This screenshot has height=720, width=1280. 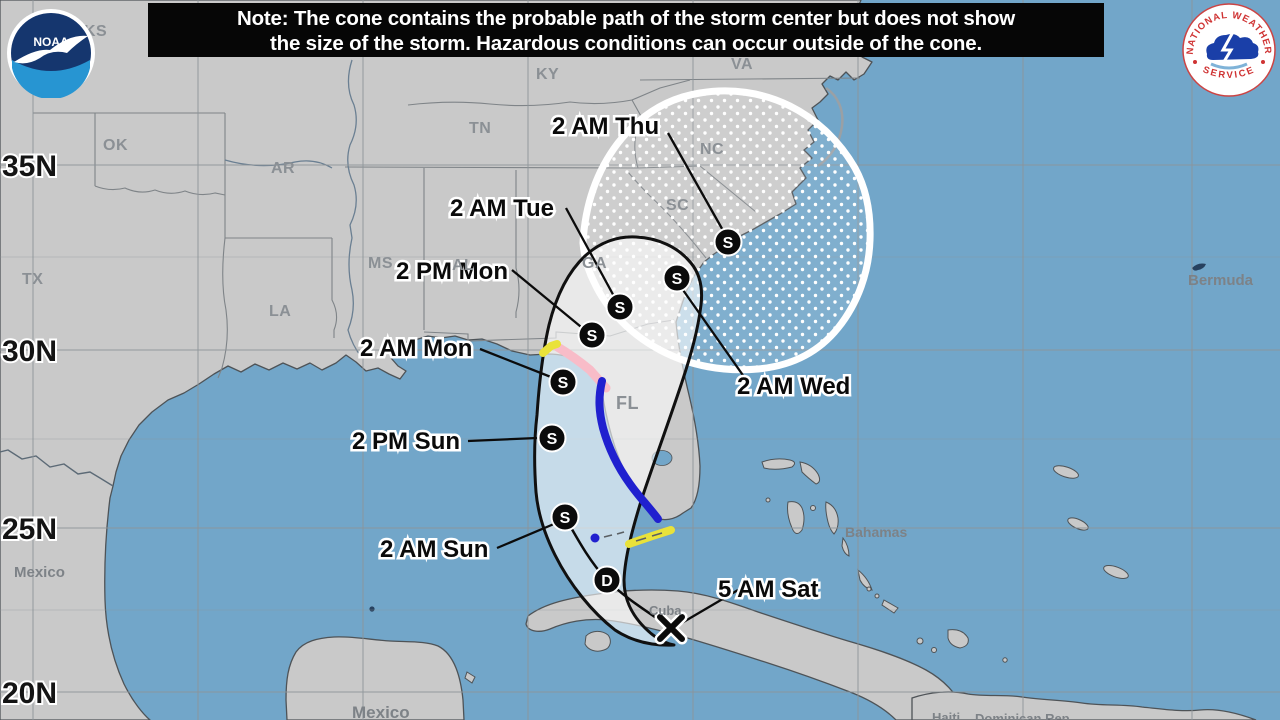 What do you see at coordinates (742, 64) in the screenshot?
I see `state-label-va: VA` at bounding box center [742, 64].